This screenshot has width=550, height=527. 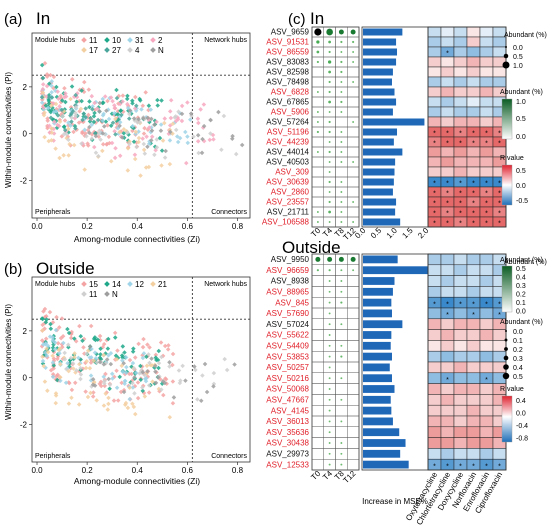 I want to click on legend-label: 17, so click(x=93, y=50).